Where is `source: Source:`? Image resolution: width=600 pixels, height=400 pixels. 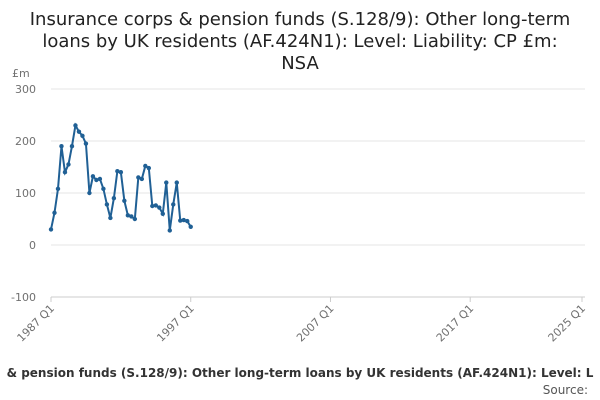
source: Source: is located at coordinates (565, 390).